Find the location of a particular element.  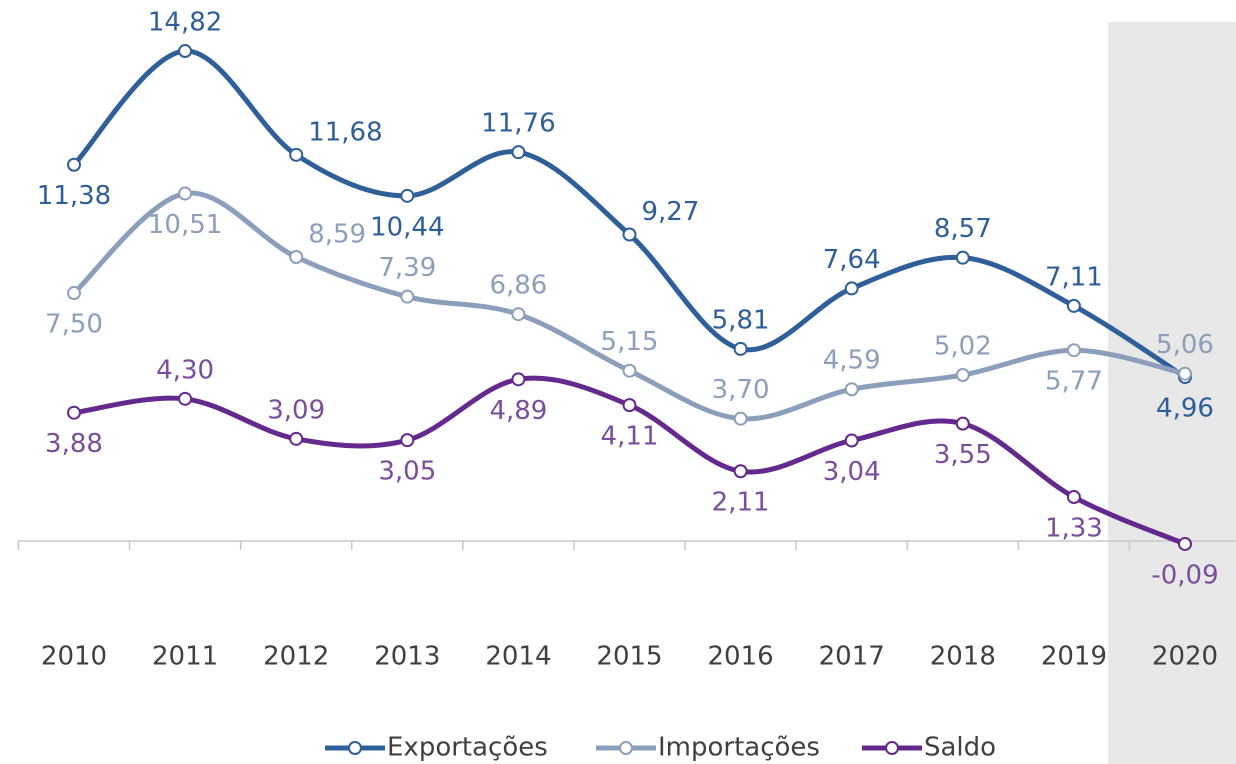

data-label: -0,09 is located at coordinates (1184, 575).